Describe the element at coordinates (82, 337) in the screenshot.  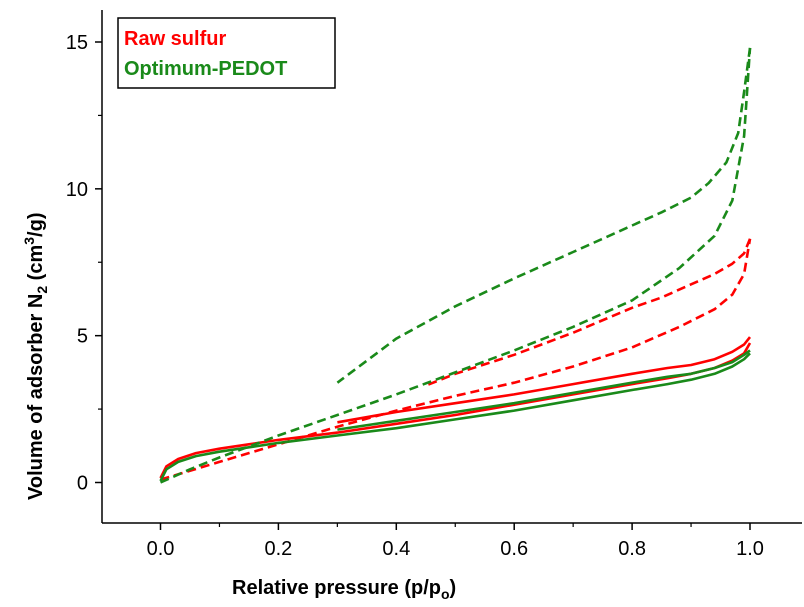
I see `y-tick-label: 5` at that location.